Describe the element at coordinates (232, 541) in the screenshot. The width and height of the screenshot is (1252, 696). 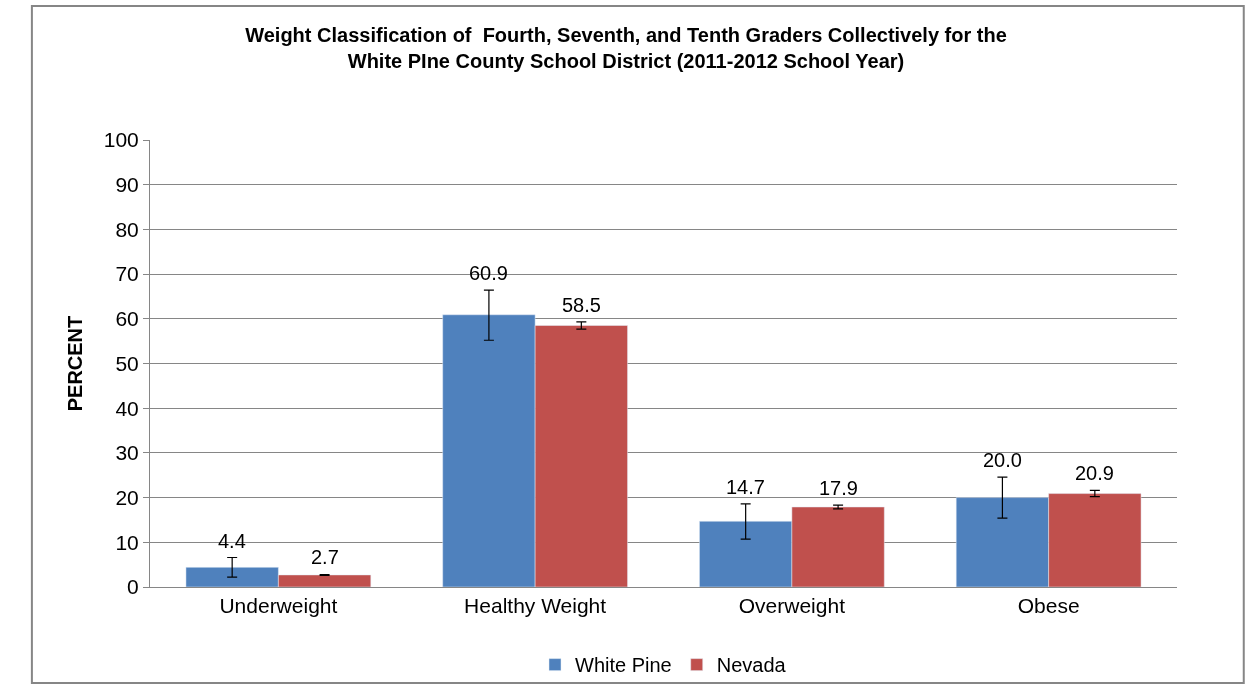
I see `data-label: 4.4` at that location.